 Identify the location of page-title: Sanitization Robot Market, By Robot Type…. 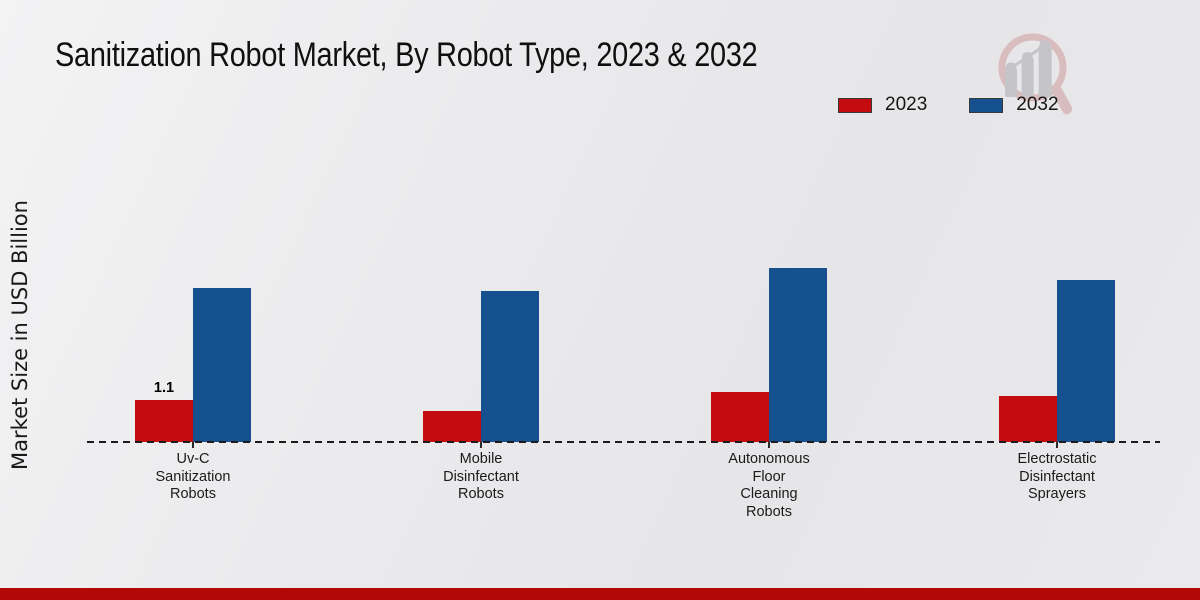
(406, 55).